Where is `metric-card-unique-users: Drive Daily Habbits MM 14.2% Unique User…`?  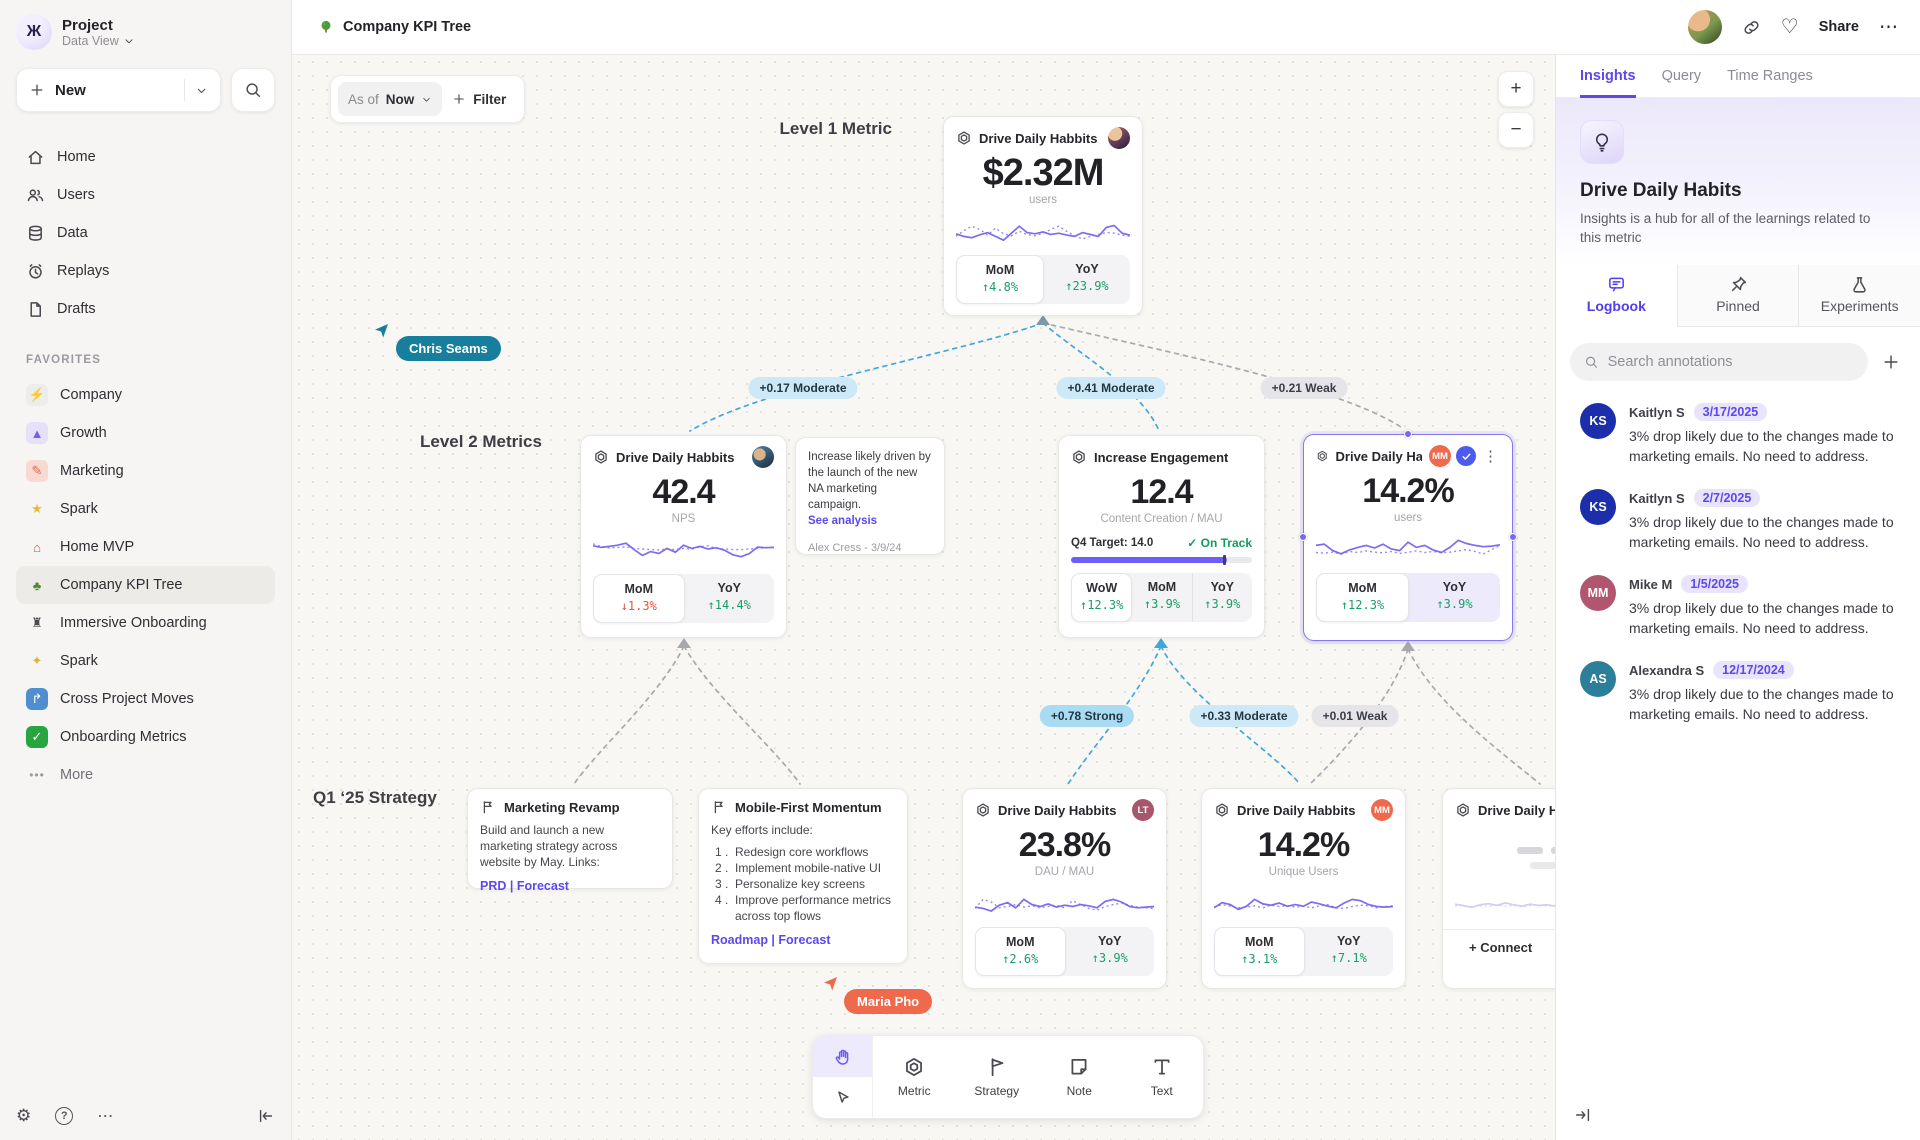
metric-card-unique-users: Drive Daily Habbits MM 14.2% Unique User… is located at coordinates (1303, 888).